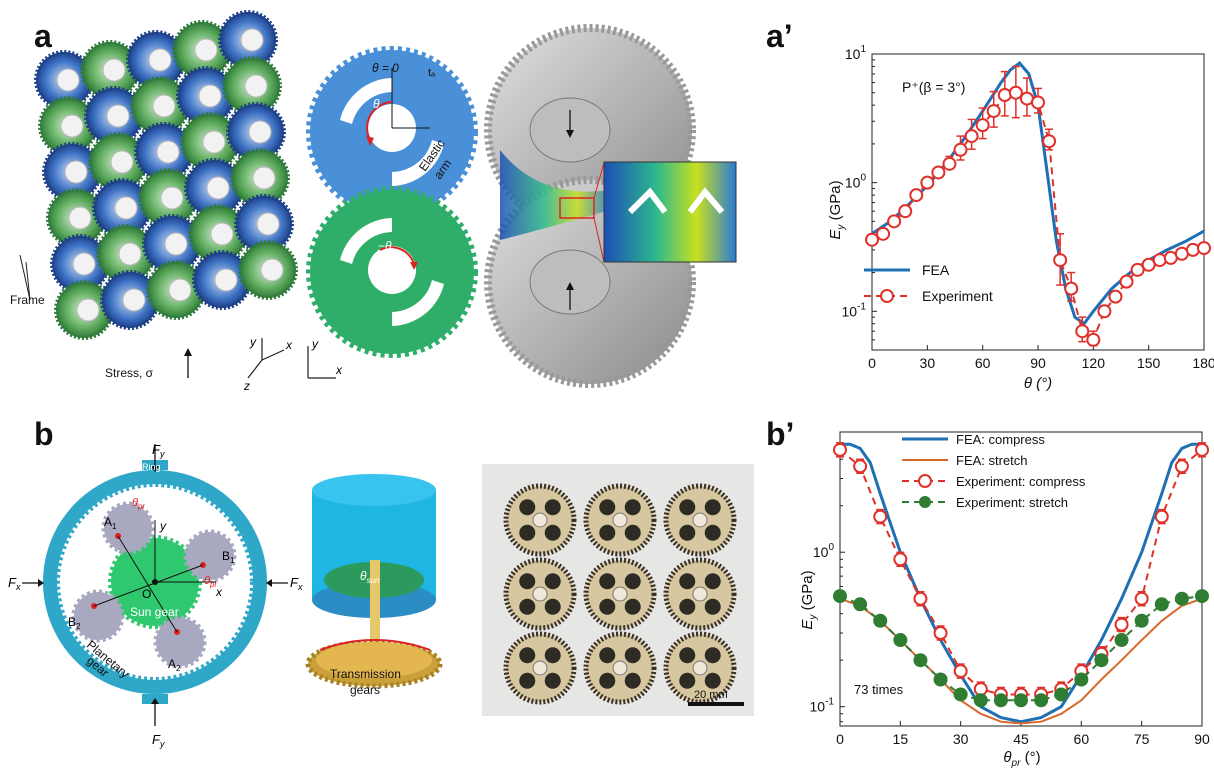  Describe the element at coordinates (887, 285) in the screenshot. I see `chart-a-legend` at that location.